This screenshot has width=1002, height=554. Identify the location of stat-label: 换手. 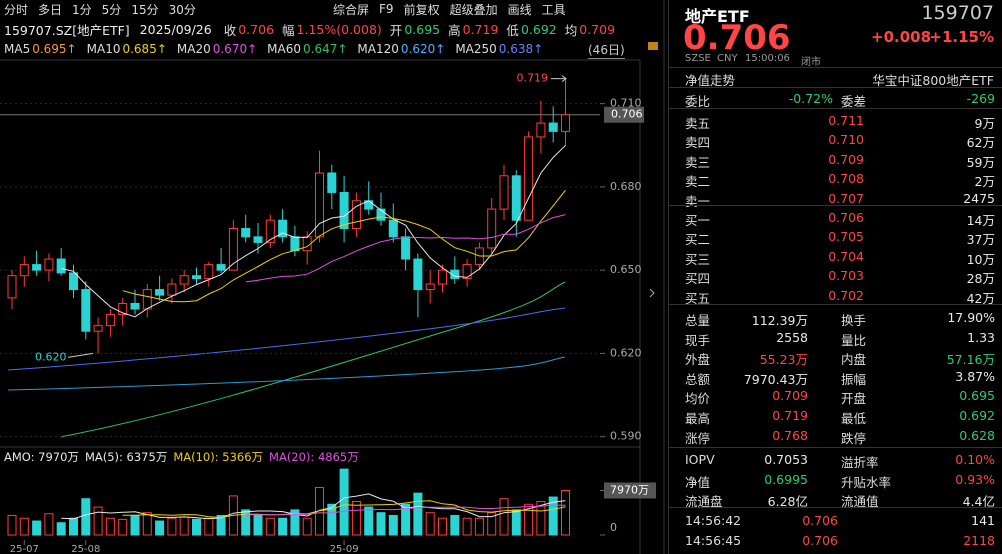
(854, 320).